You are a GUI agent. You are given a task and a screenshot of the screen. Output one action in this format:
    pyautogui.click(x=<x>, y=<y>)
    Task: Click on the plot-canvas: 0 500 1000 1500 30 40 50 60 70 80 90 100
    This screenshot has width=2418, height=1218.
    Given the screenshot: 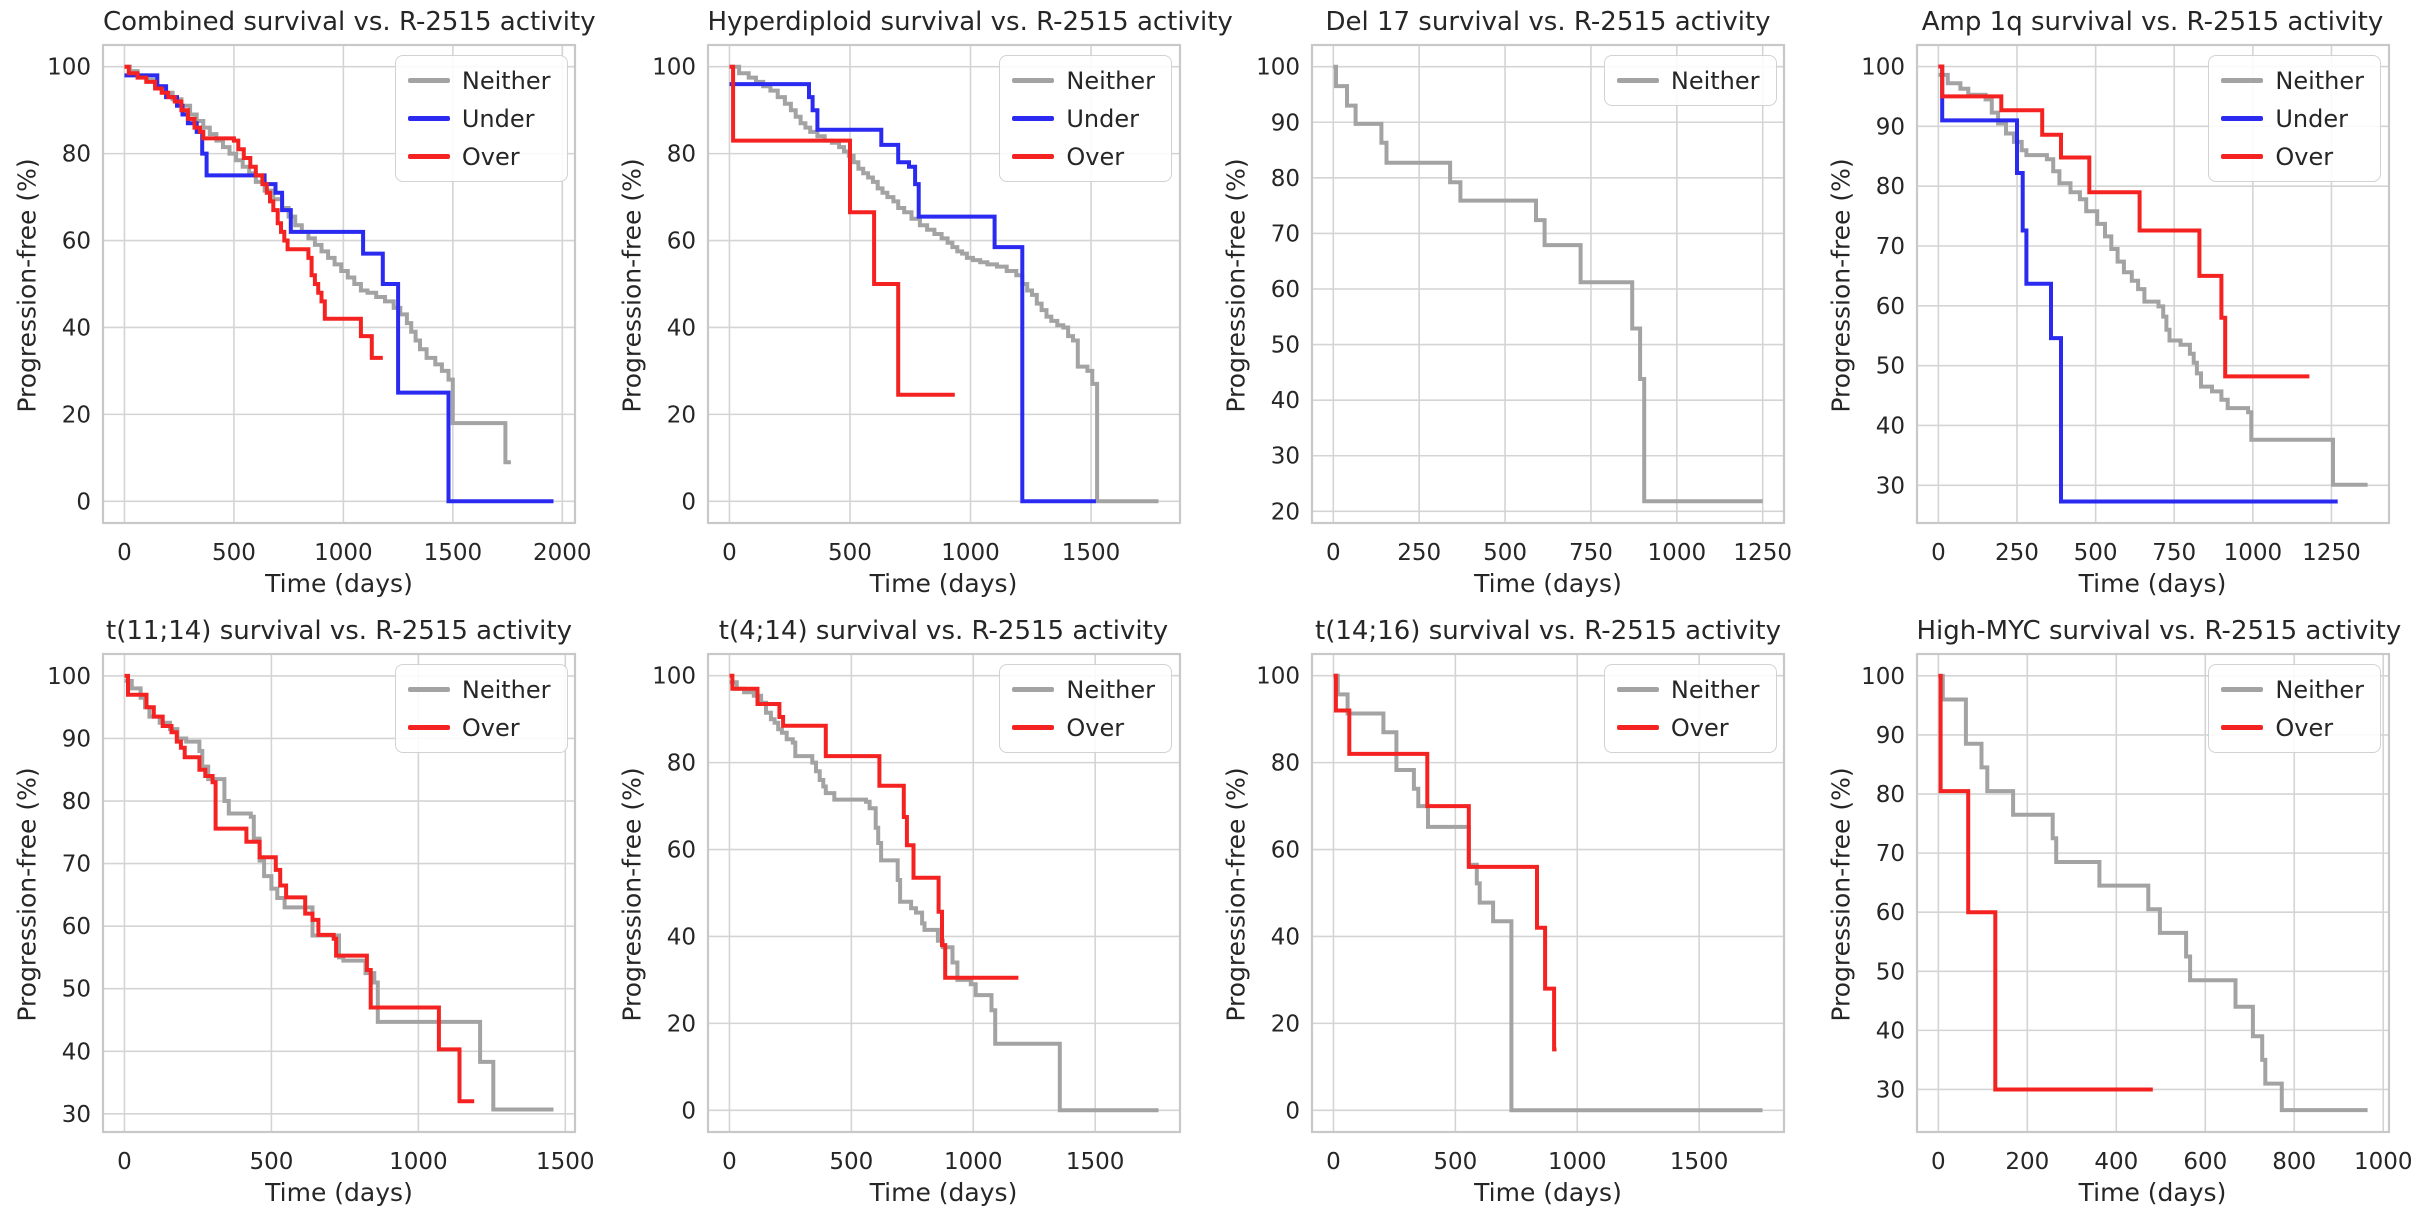 What is the action you would take?
    pyautogui.click(x=321, y=913)
    